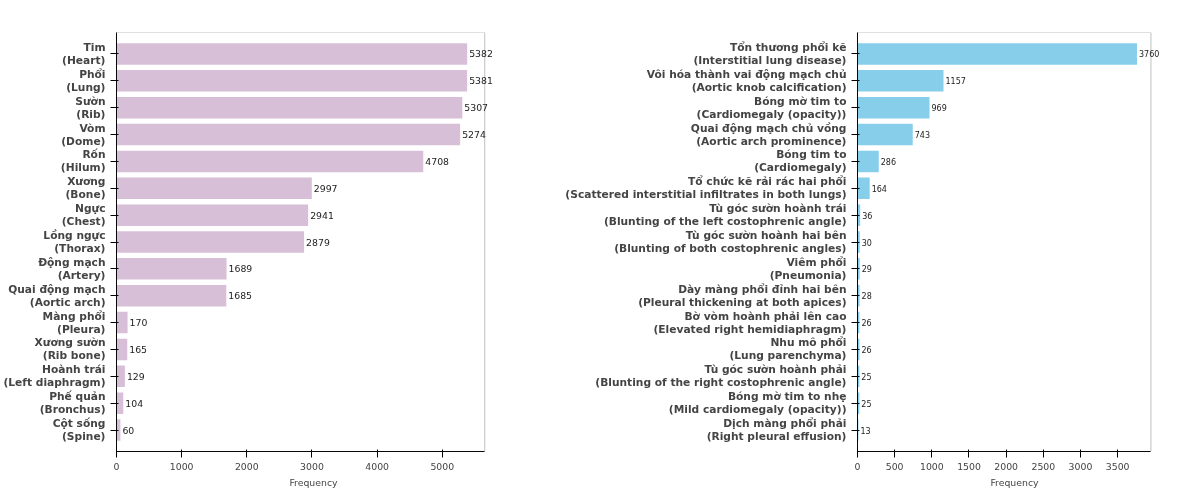  Describe the element at coordinates (83, 134) in the screenshot. I see `y-tick-label: Vòm (Dome)` at that location.